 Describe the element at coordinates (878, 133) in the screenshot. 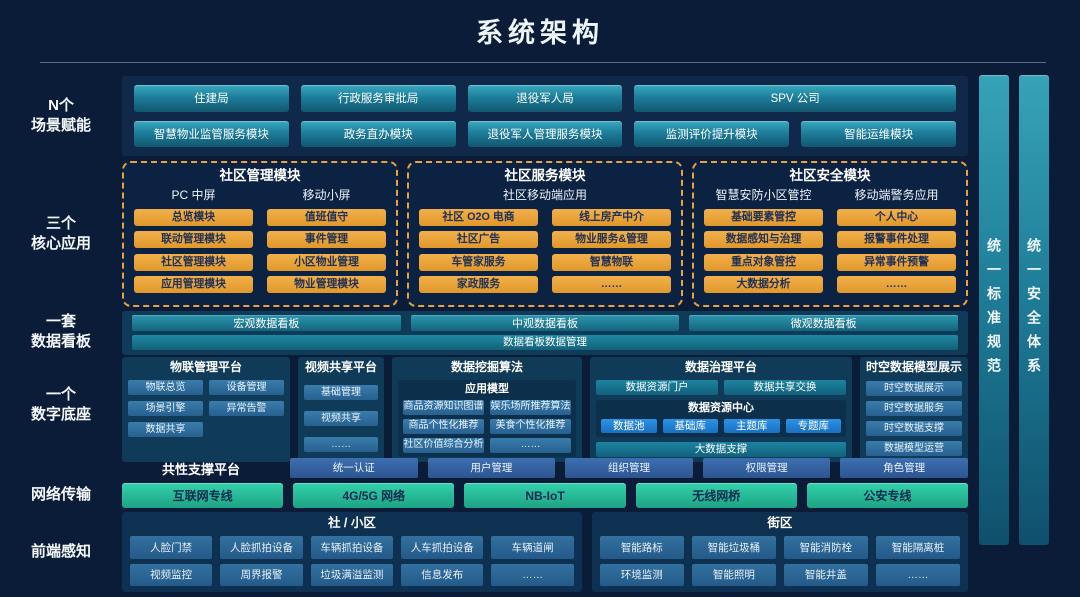

I see `scenario-box: 智能运维模块` at that location.